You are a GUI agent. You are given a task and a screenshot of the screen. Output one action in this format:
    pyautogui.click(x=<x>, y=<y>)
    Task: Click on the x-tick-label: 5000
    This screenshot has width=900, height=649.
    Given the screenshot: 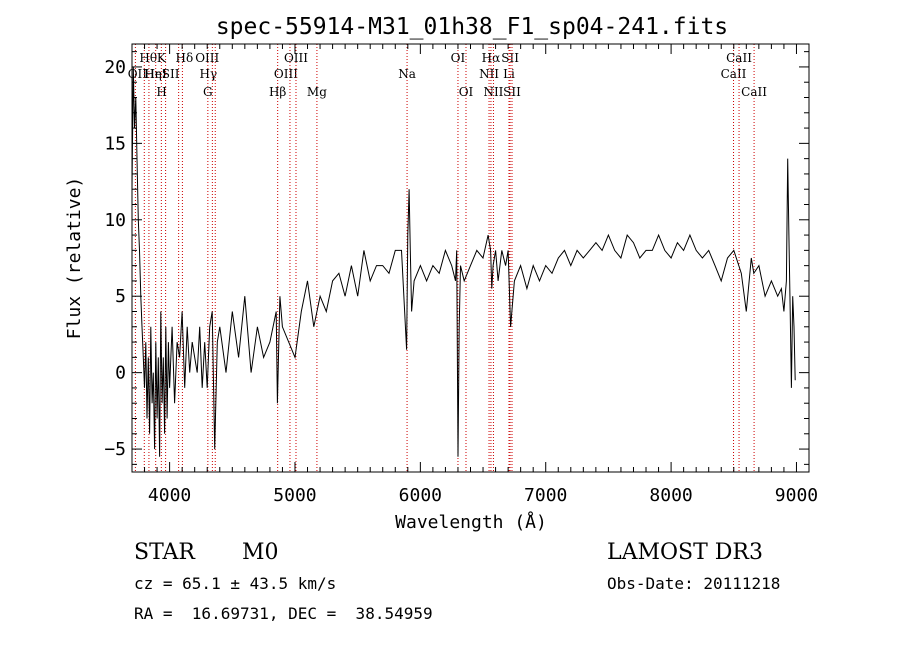 What is the action you would take?
    pyautogui.click(x=294, y=495)
    